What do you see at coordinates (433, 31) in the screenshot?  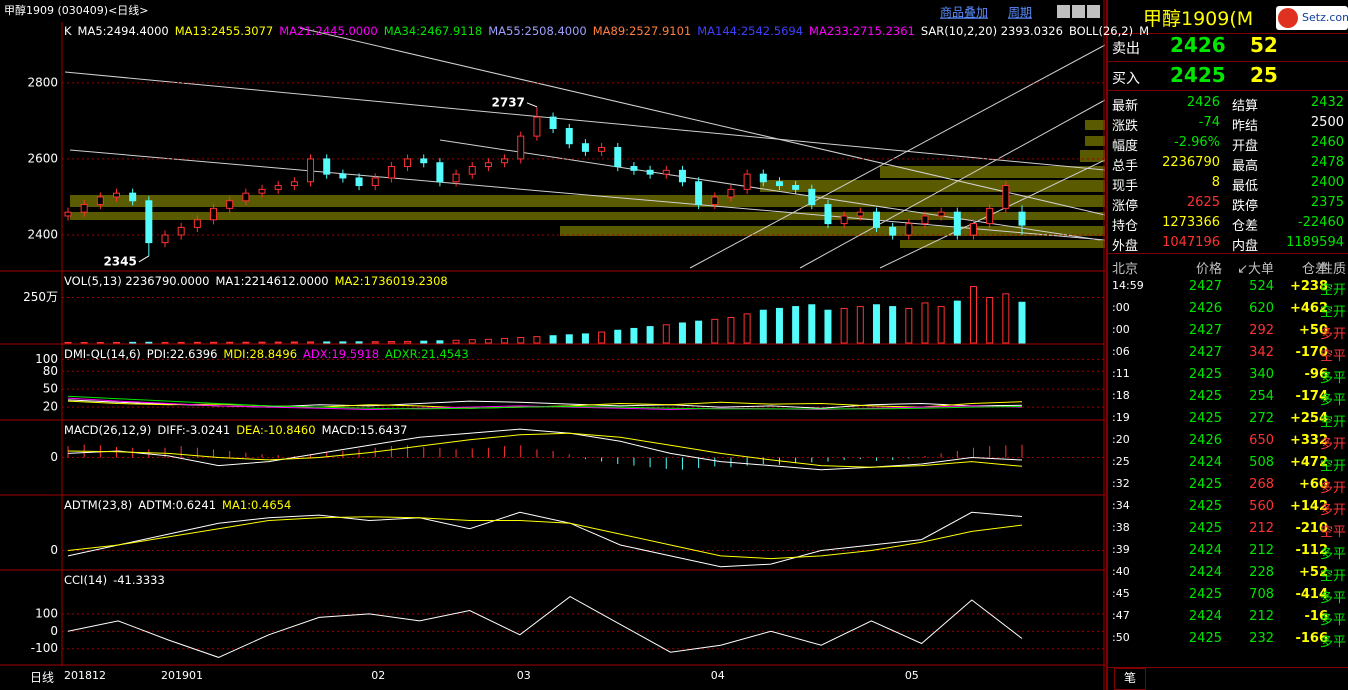 I see `legend-entry: MA34:2467.9118` at bounding box center [433, 31].